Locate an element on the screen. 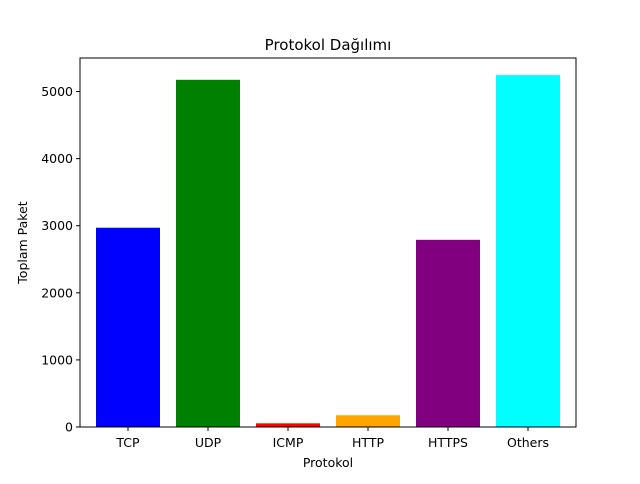  y-ticks: 0 1000 2000 3000 4000 5000 is located at coordinates (60, 259).